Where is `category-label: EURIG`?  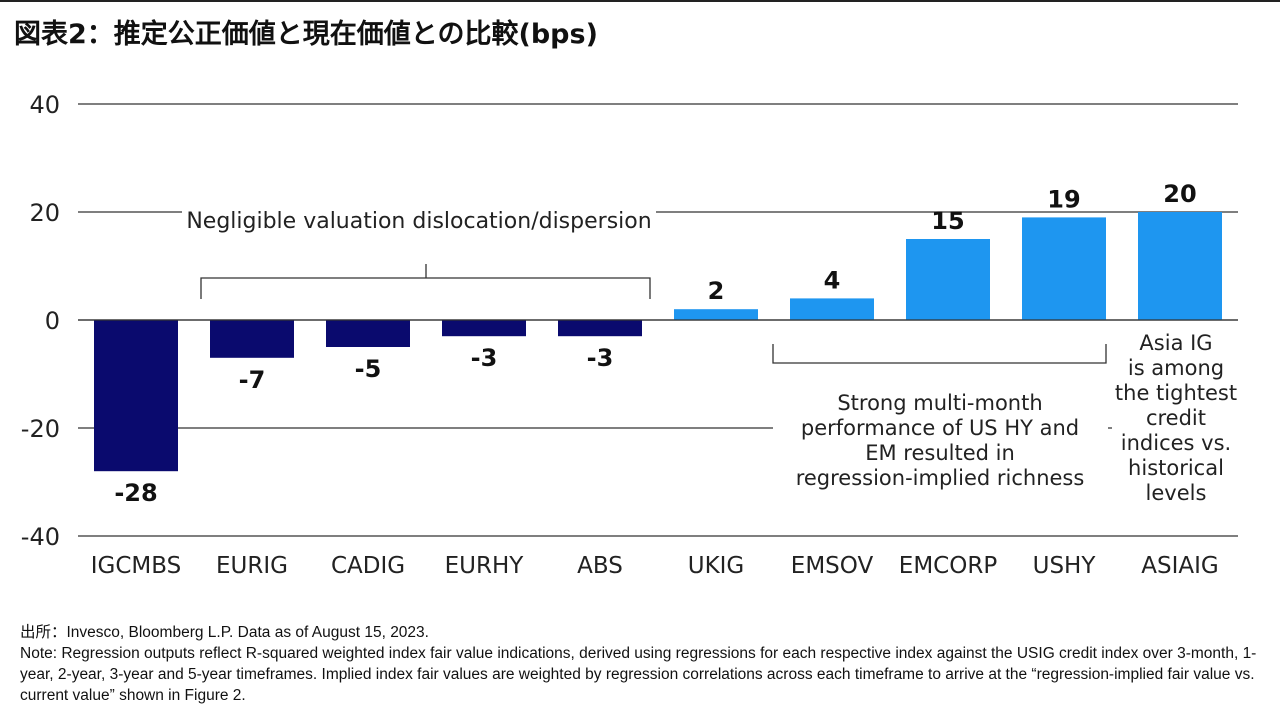 category-label: EURIG is located at coordinates (252, 566).